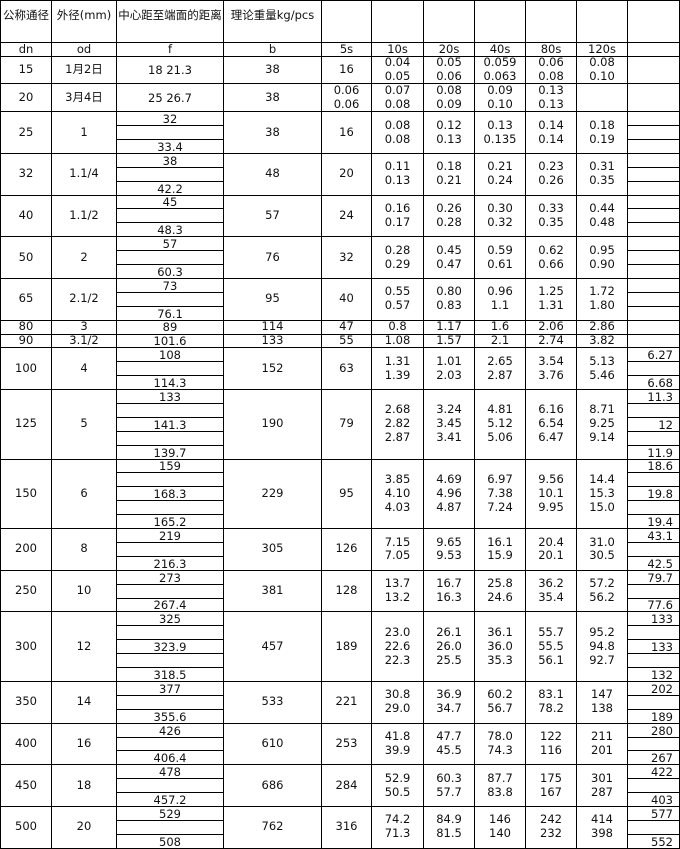  I want to click on weight-value: 175, so click(551, 777).